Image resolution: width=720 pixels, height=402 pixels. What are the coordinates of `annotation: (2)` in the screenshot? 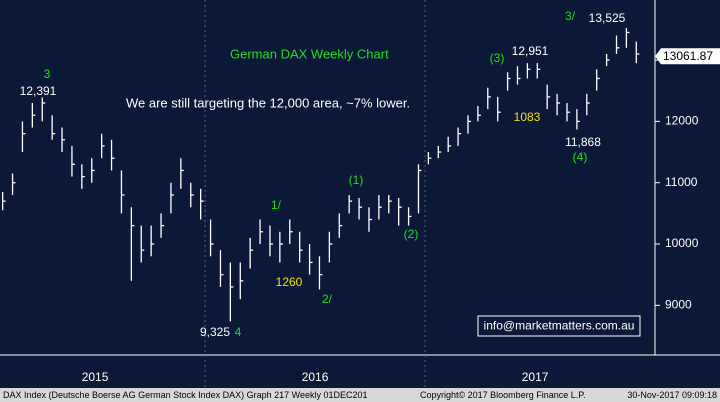 It's located at (411, 234).